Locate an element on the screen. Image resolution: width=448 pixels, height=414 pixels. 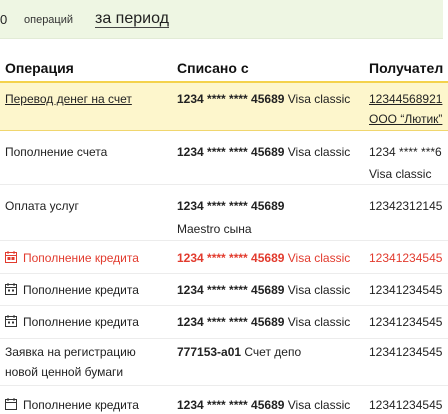
recipient-name-link: ООО “Лютик” is located at coordinates (406, 119).